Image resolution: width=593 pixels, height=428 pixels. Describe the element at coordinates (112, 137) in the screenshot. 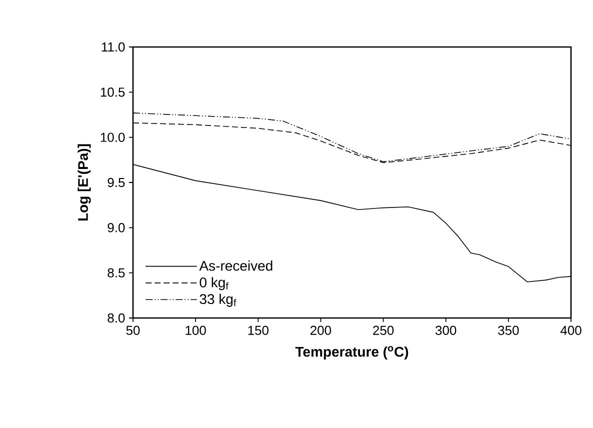

I see `y-tick-label: 10.0` at that location.